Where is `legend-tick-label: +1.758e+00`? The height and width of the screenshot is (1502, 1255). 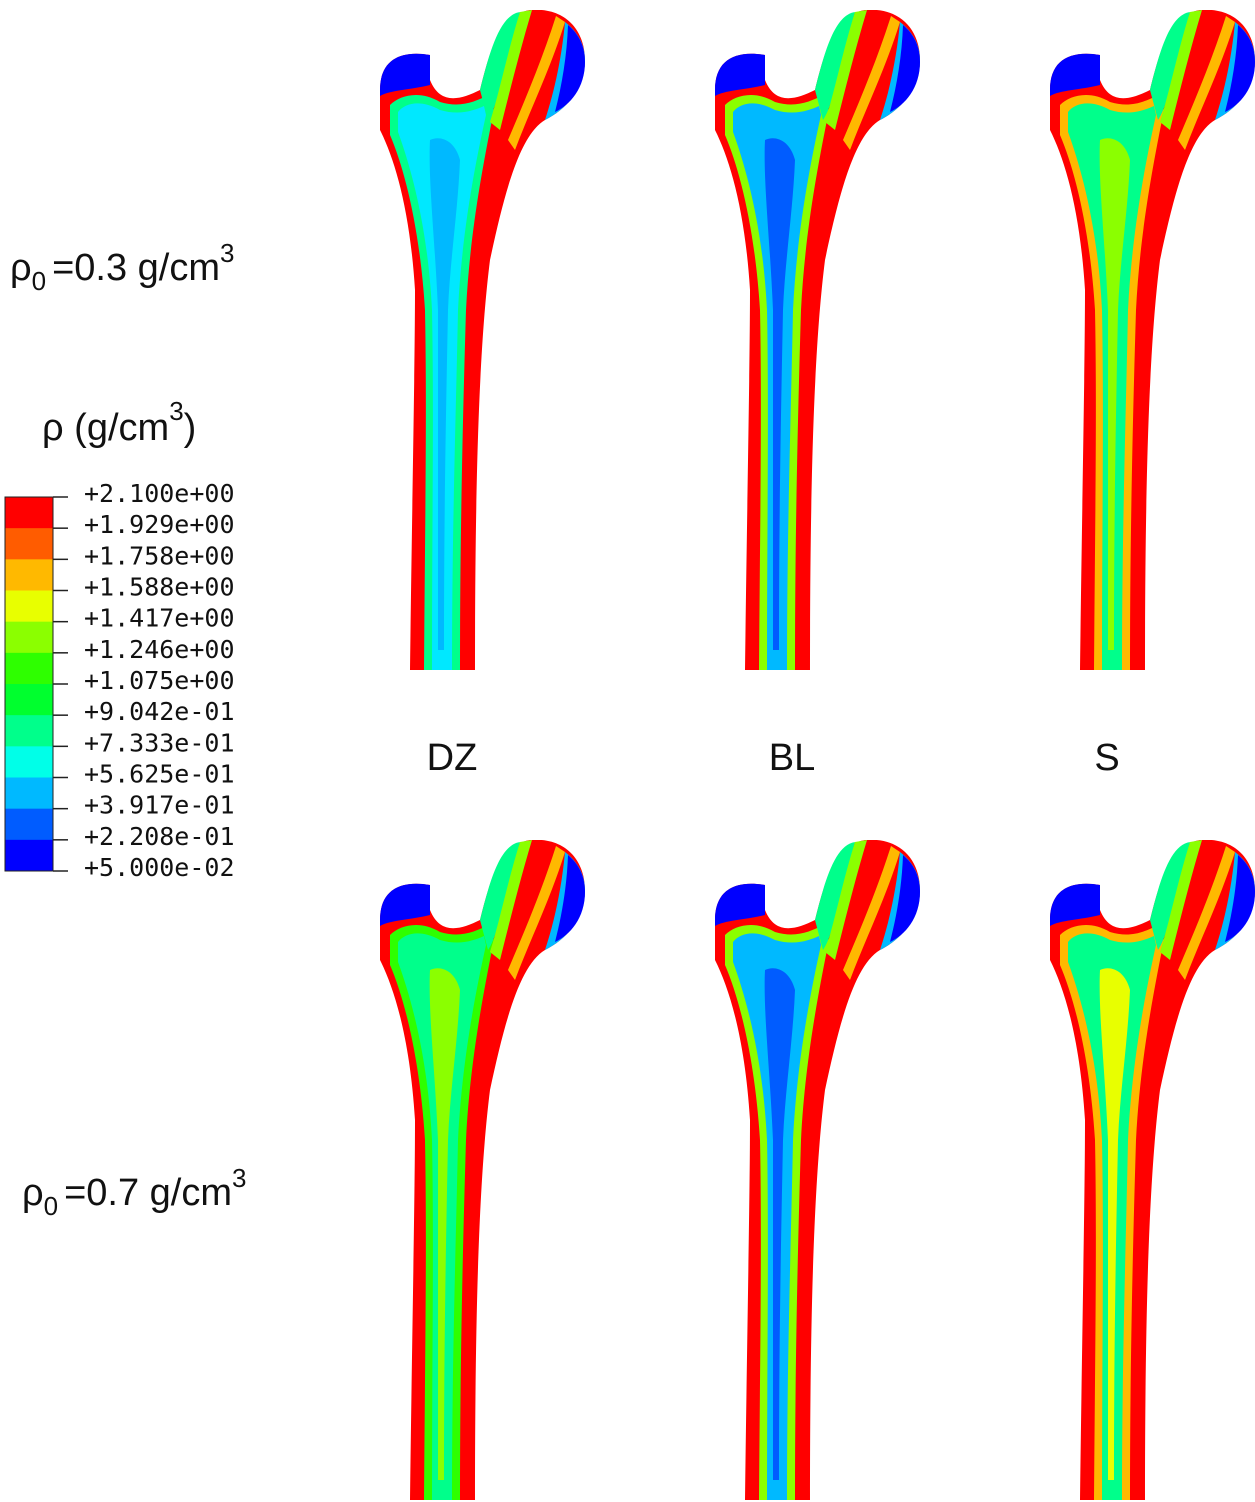
legend-tick-label: +1.758e+00 is located at coordinates (159, 555).